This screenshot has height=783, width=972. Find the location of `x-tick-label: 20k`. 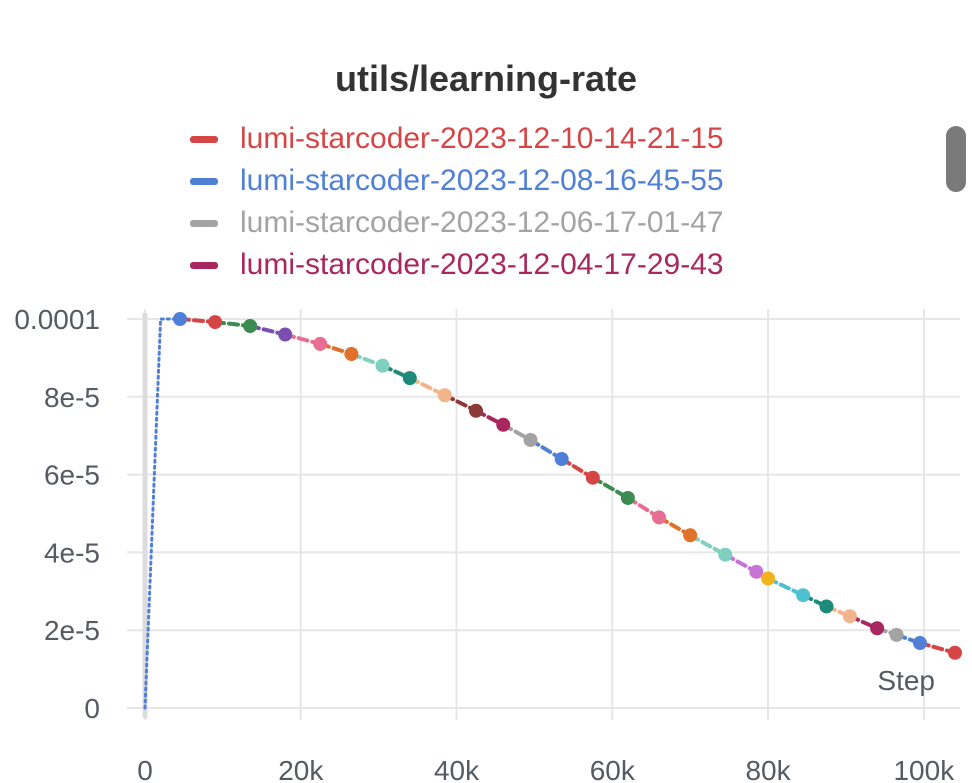

x-tick-label: 20k is located at coordinates (301, 769).